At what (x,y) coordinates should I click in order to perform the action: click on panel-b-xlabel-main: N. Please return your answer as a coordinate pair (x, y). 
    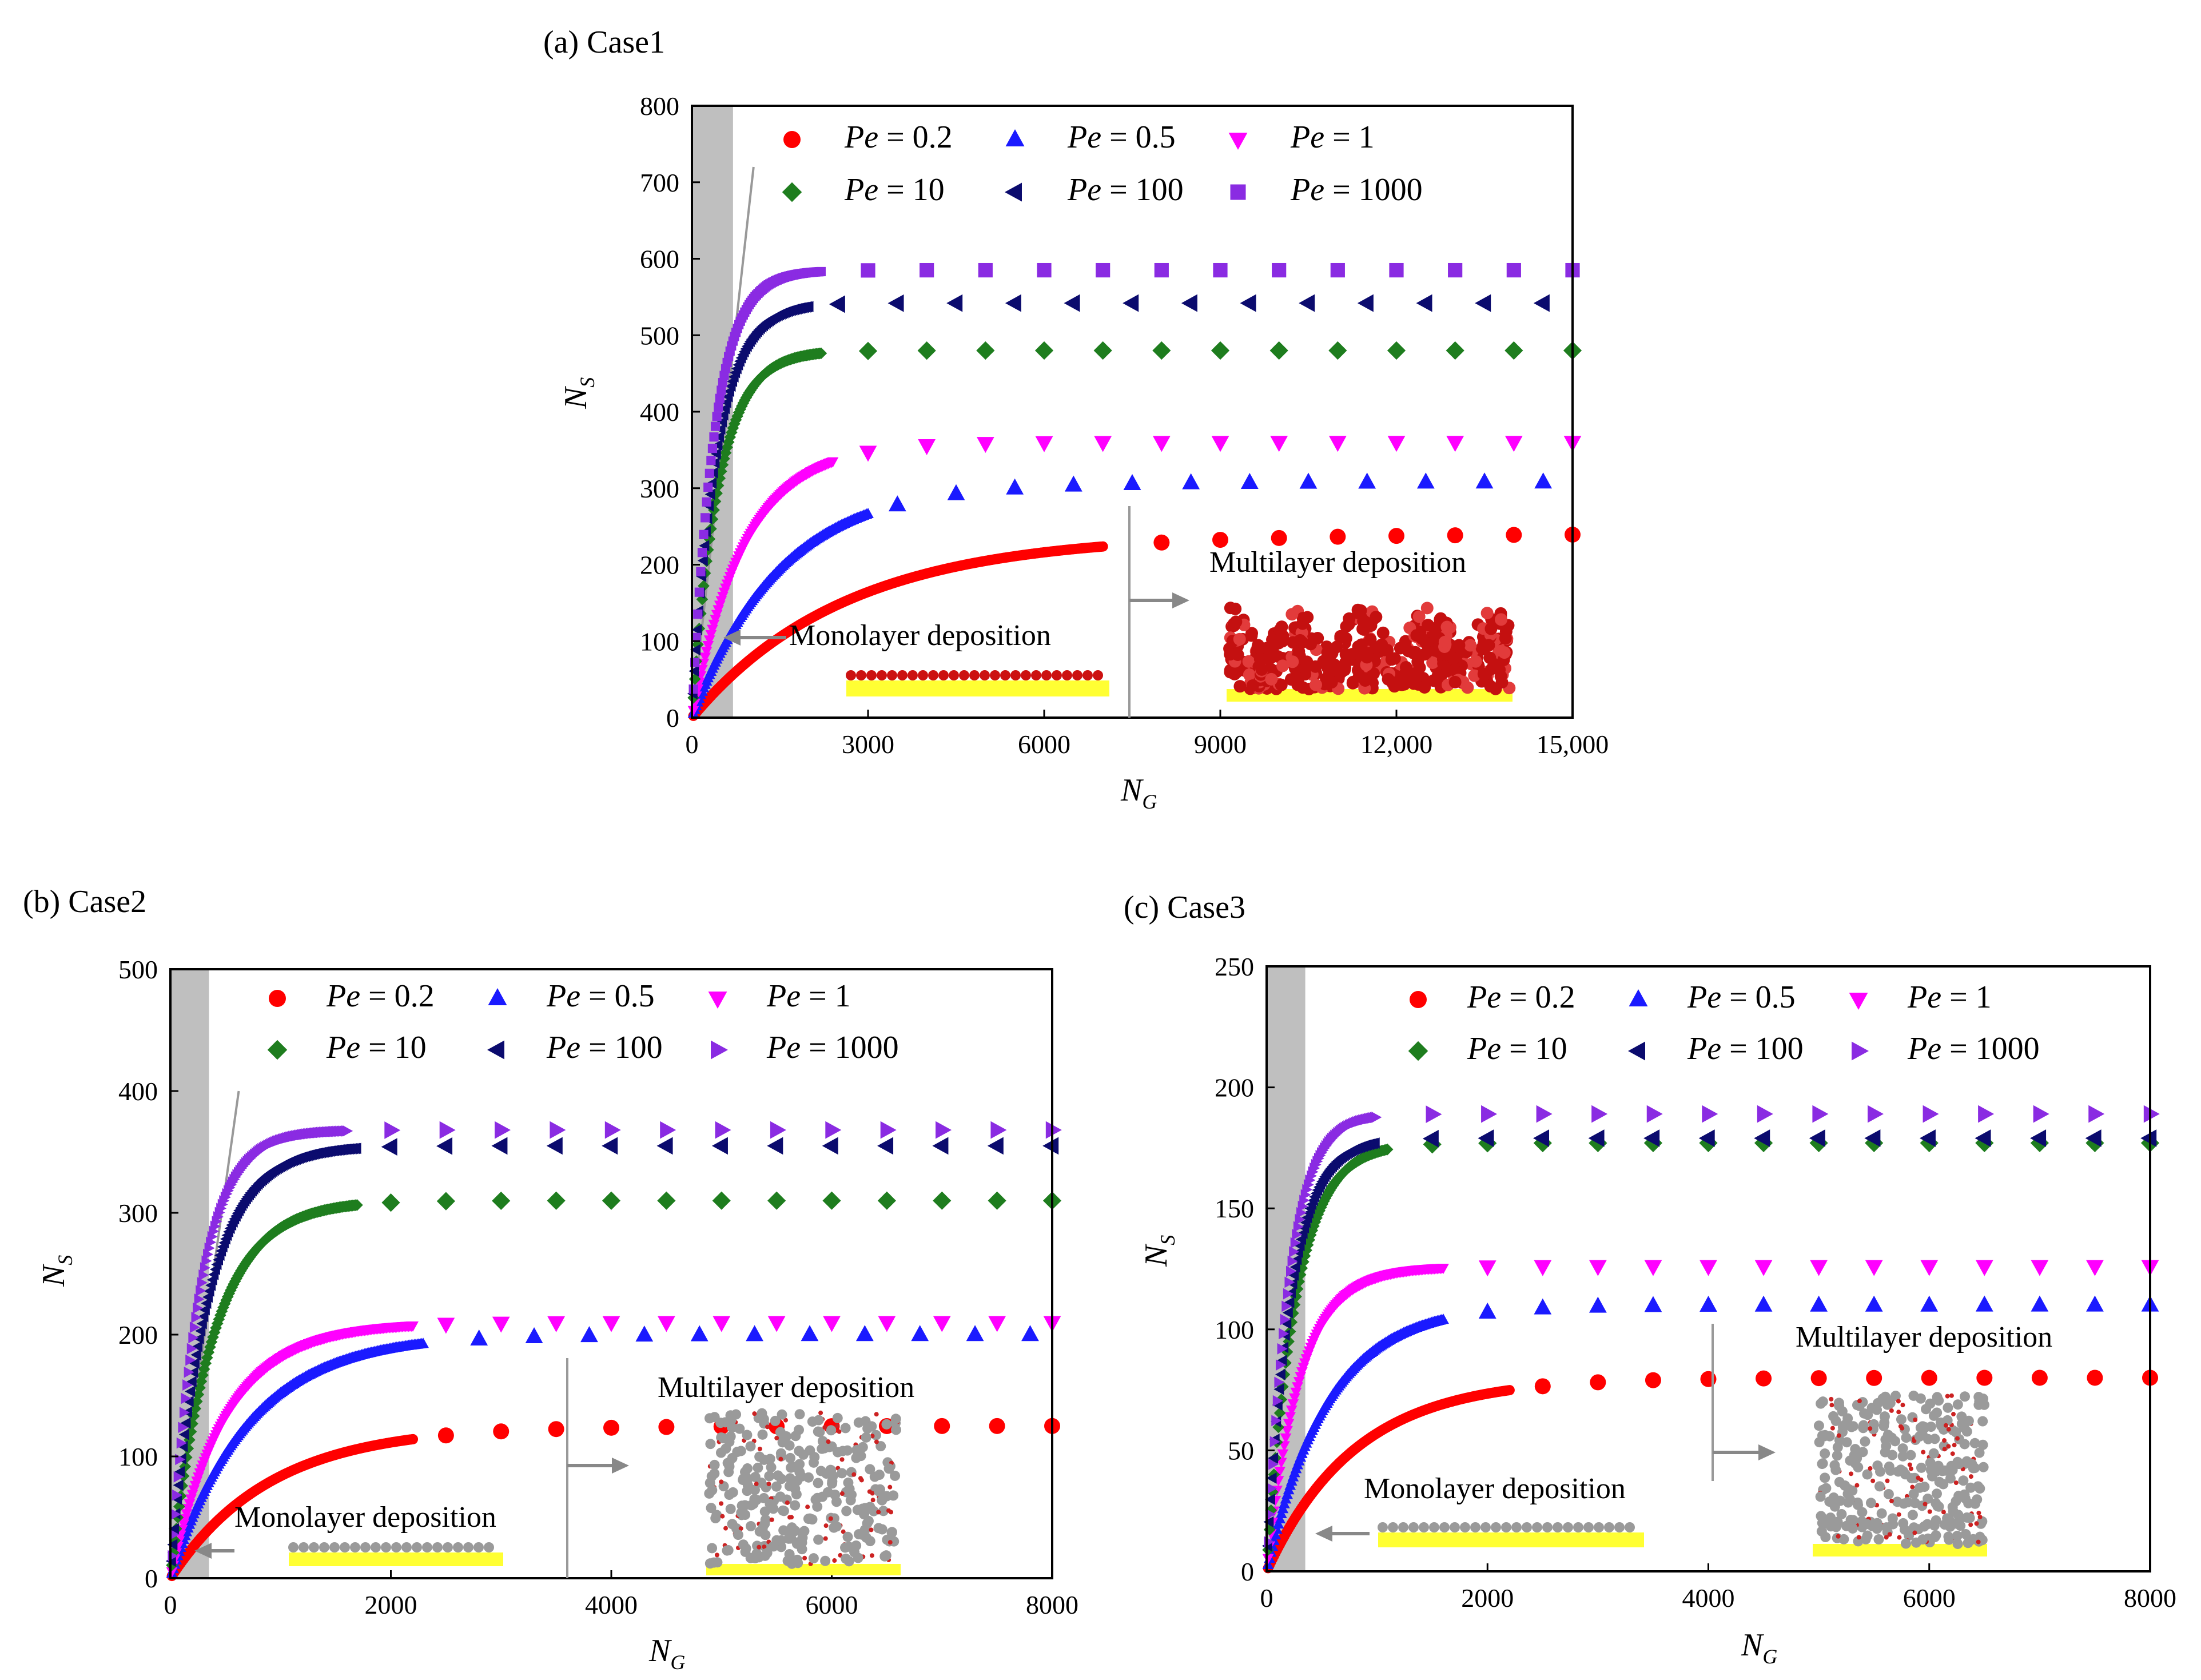
    Looking at the image, I should click on (660, 1651).